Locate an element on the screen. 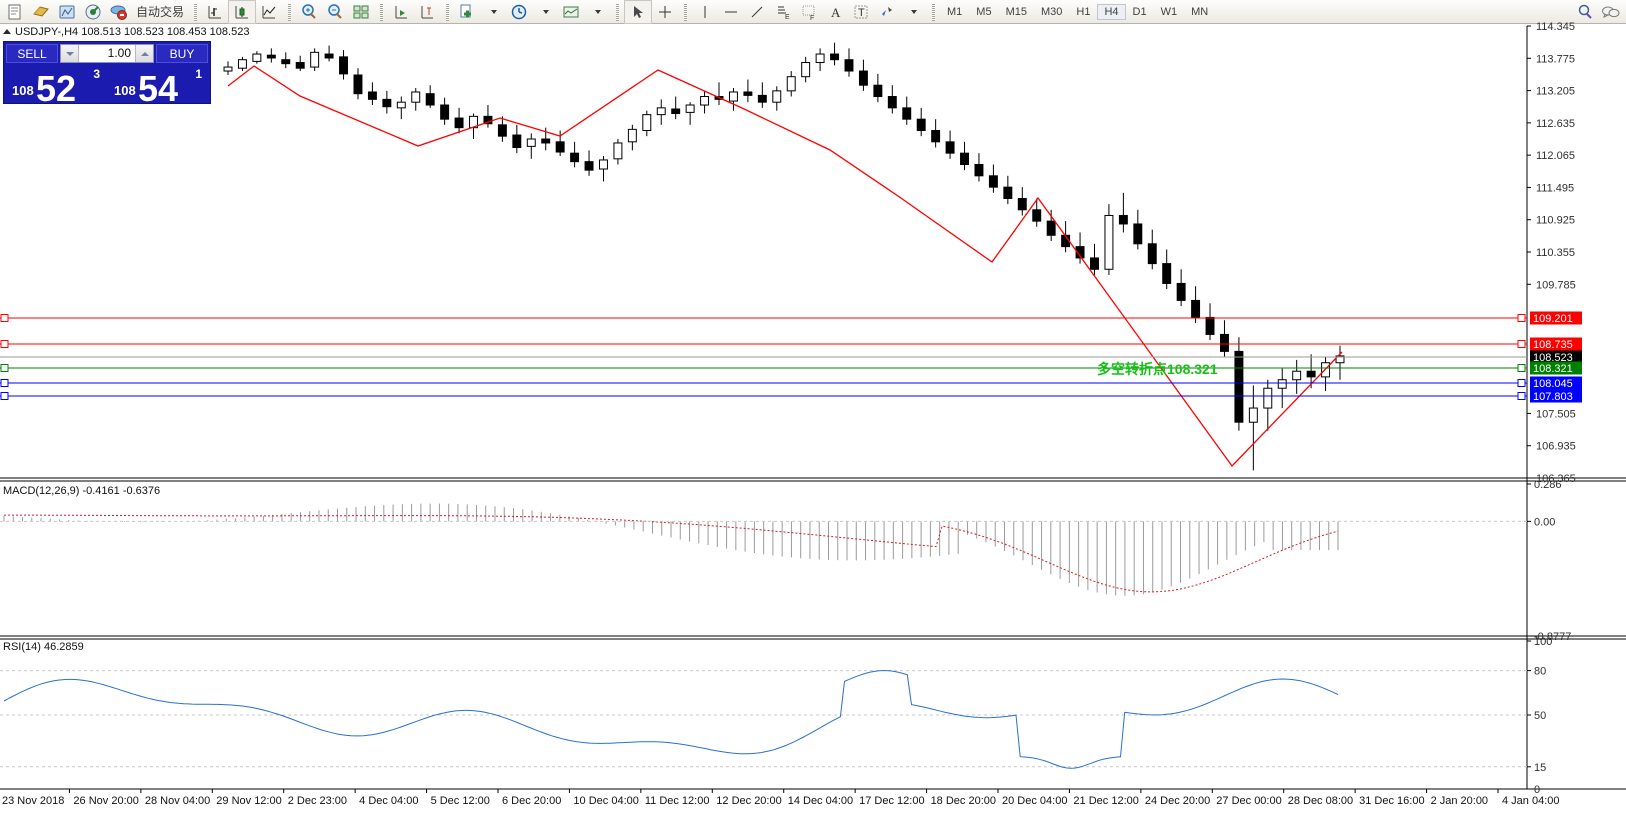  volume-increment-button is located at coordinates (144, 53).